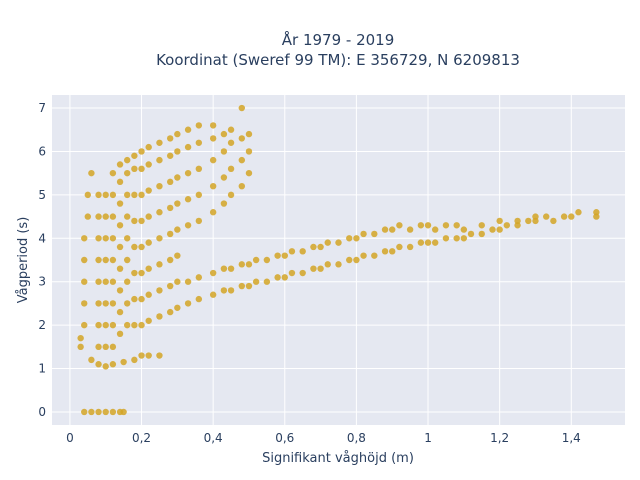  Describe the element at coordinates (42, 260) in the screenshot. I see `y-tick-labels: 0 1 2 3 4 5 6 7` at that location.